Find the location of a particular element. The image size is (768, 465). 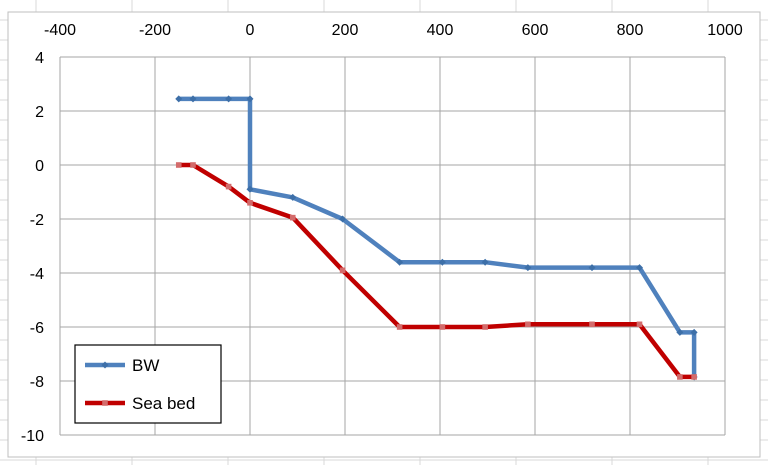

x-tick-label: 400 is located at coordinates (440, 30).